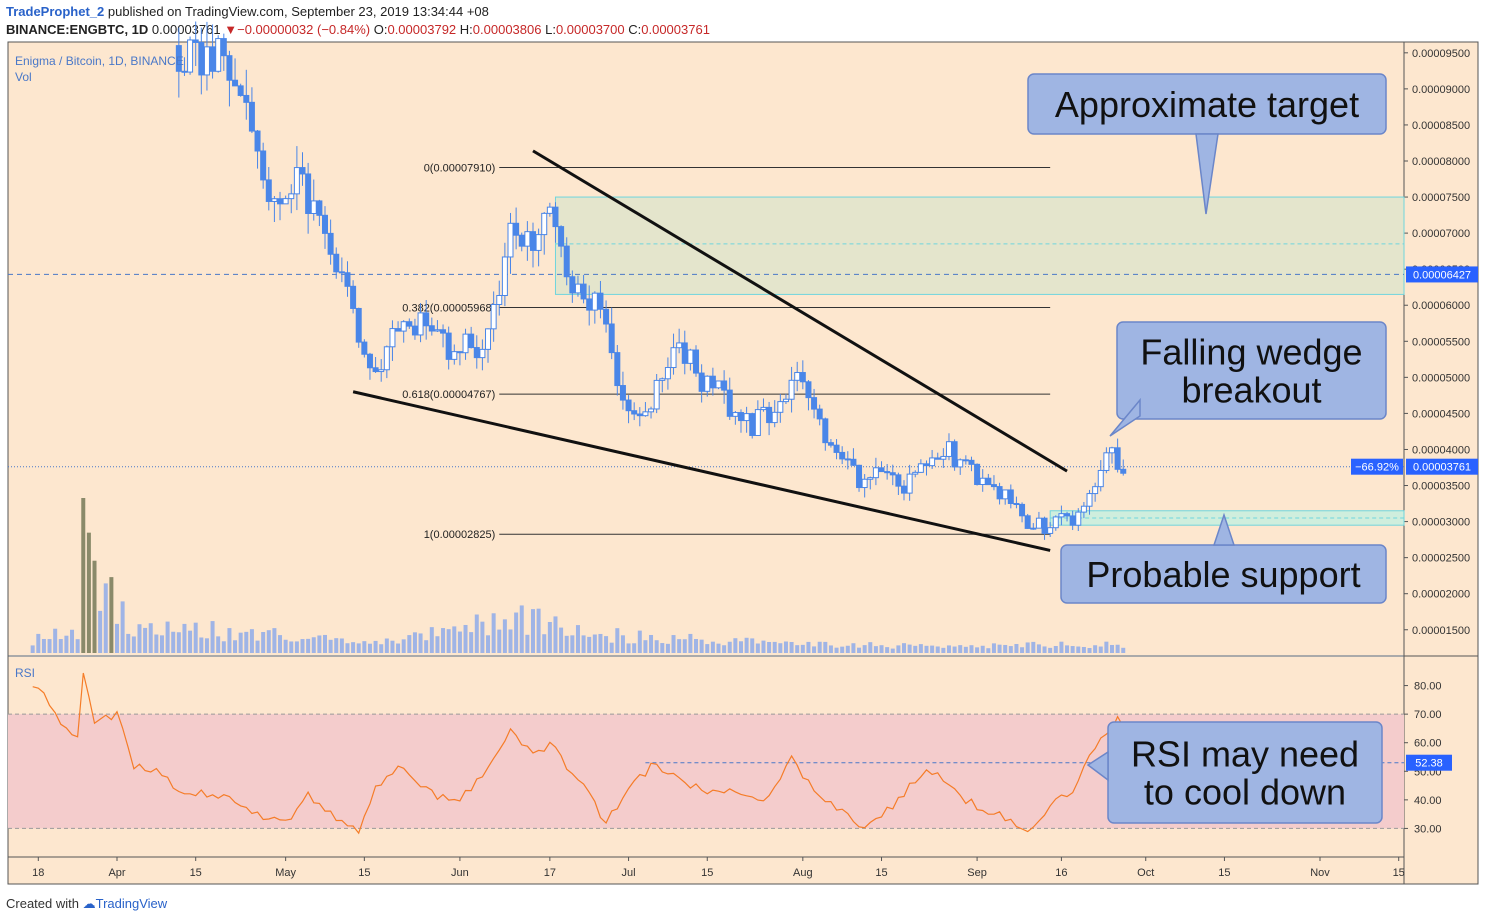 This screenshot has width=1485, height=921. I want to click on price-tick-label: 0.00007500, so click(1441, 198).